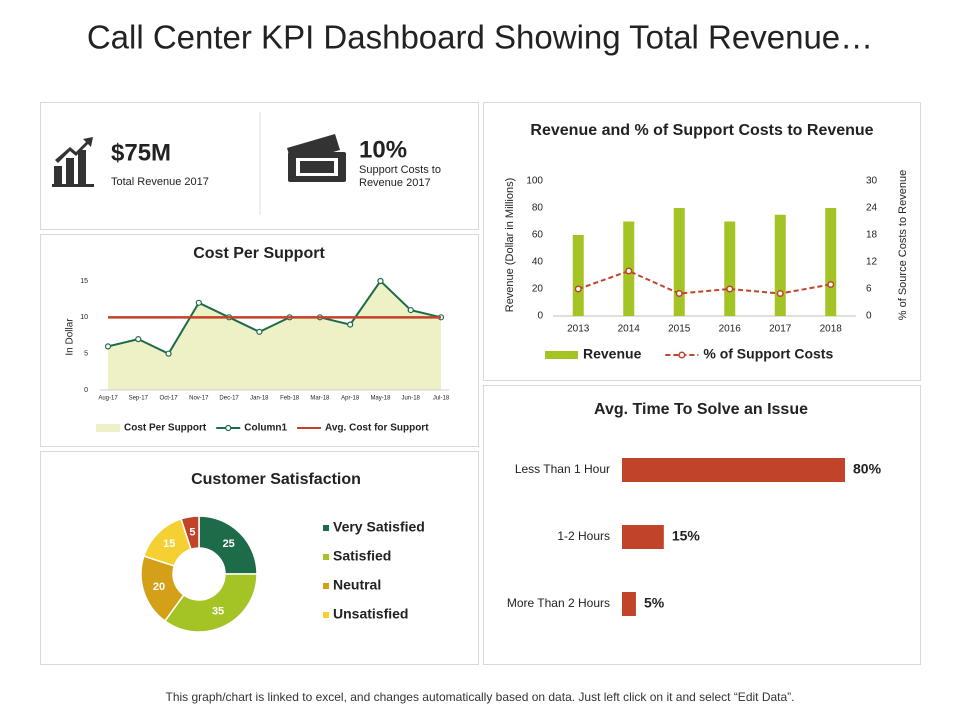 This screenshot has width=960, height=720. What do you see at coordinates (290, 399) in the screenshot?
I see `x-tick-label: Feb-18` at bounding box center [290, 399].